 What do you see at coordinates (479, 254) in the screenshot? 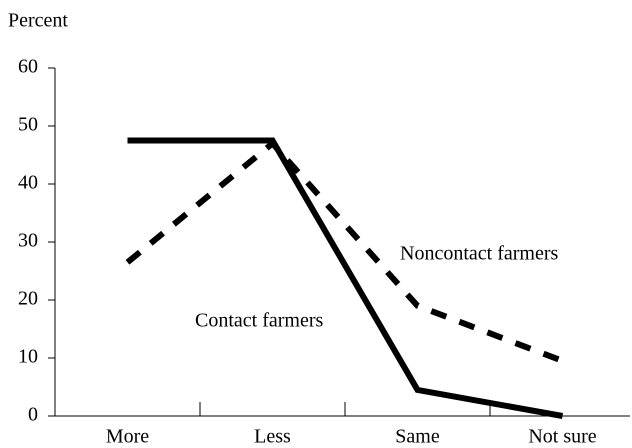
I see `series-label: Noncontact farmers` at bounding box center [479, 254].